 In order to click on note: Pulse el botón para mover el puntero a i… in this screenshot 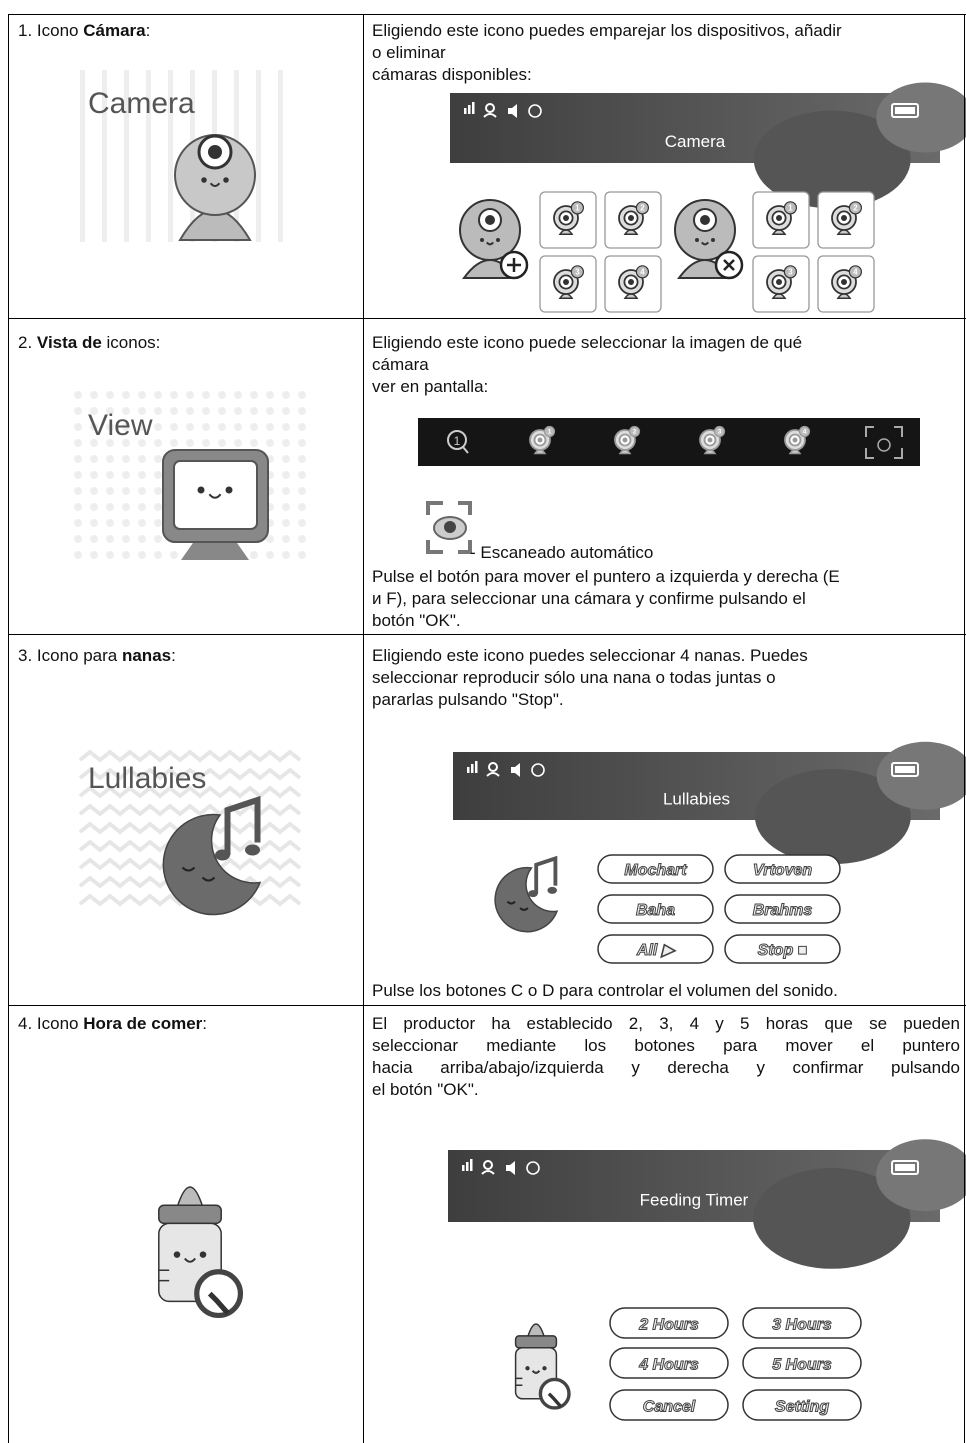, I will do `click(606, 599)`.